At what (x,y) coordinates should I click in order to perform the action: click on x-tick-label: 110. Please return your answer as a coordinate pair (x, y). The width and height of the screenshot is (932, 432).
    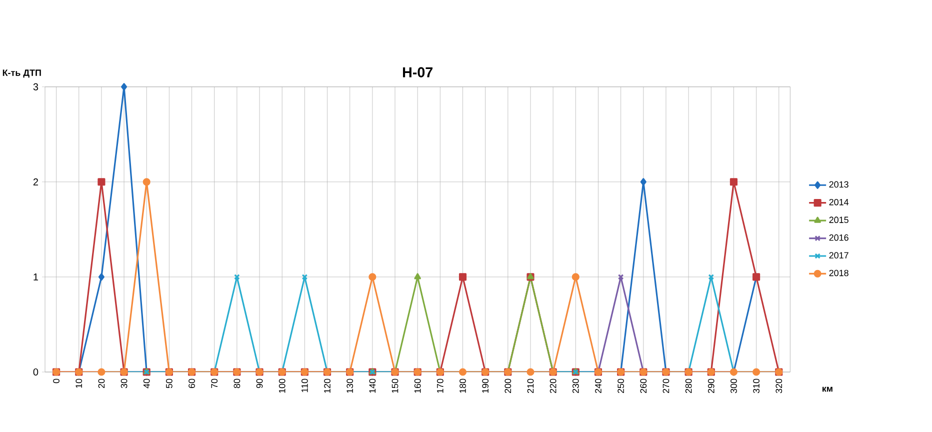
    Looking at the image, I should click on (305, 385).